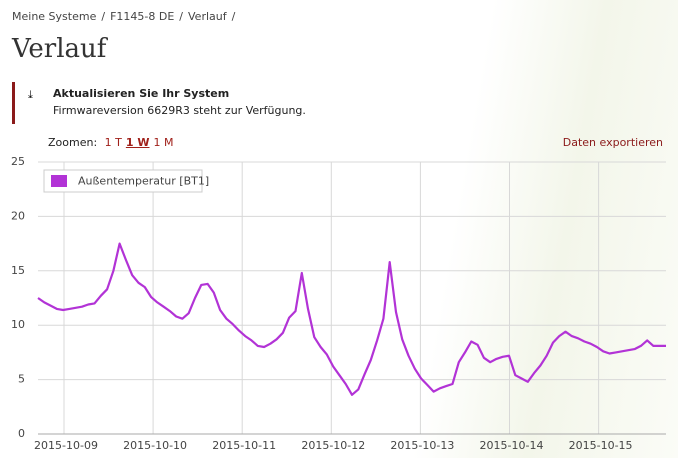  I want to click on page-title: Verlauf, so click(59, 49).